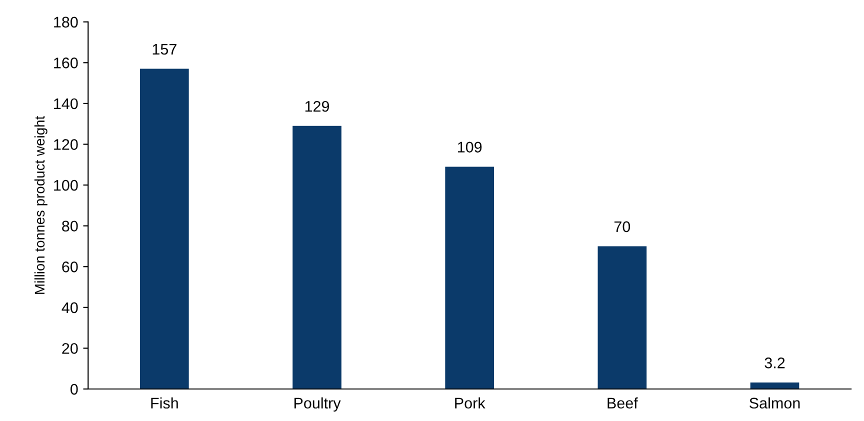 This screenshot has height=421, width=864. What do you see at coordinates (70, 226) in the screenshot?
I see `y-tick-label: 80` at bounding box center [70, 226].